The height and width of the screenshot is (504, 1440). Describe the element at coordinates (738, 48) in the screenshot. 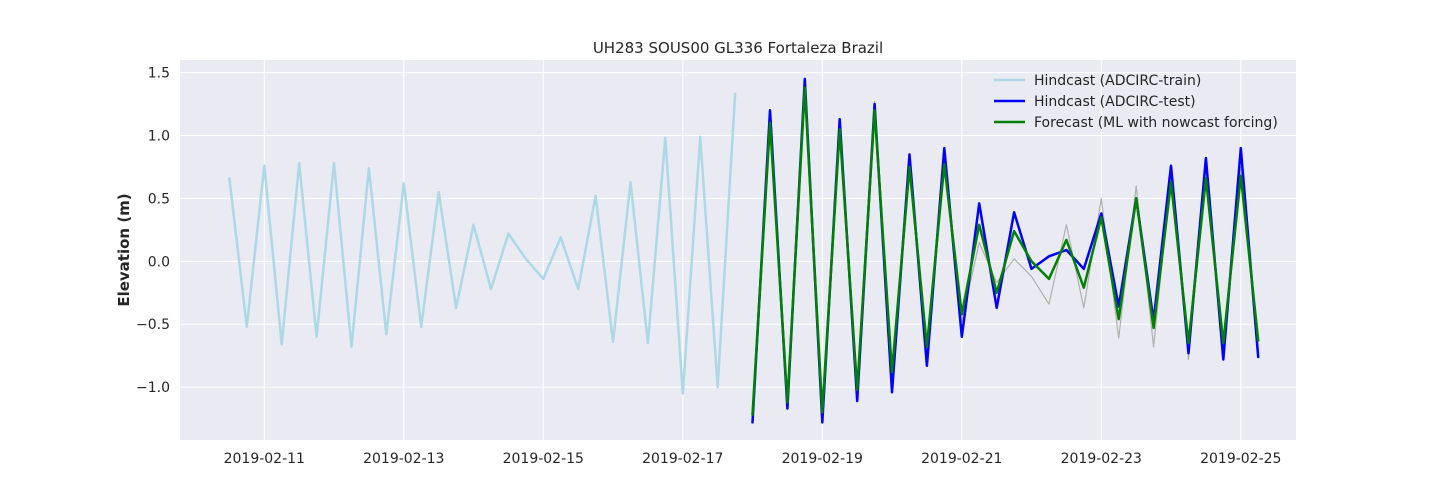

I see `chart-title: UH283 SOUS00 GL336 Fortaleza Brazil` at that location.